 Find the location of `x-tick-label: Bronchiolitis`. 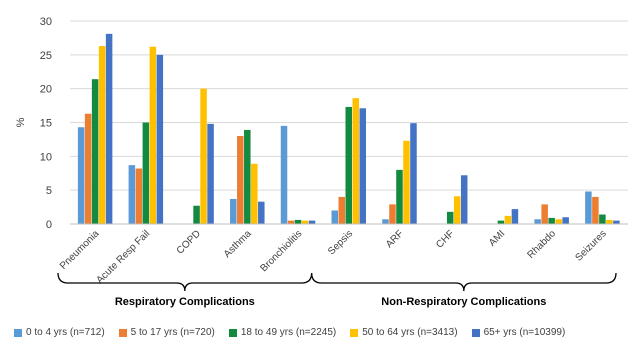

x-tick-label: Bronchiolitis is located at coordinates (281, 251).